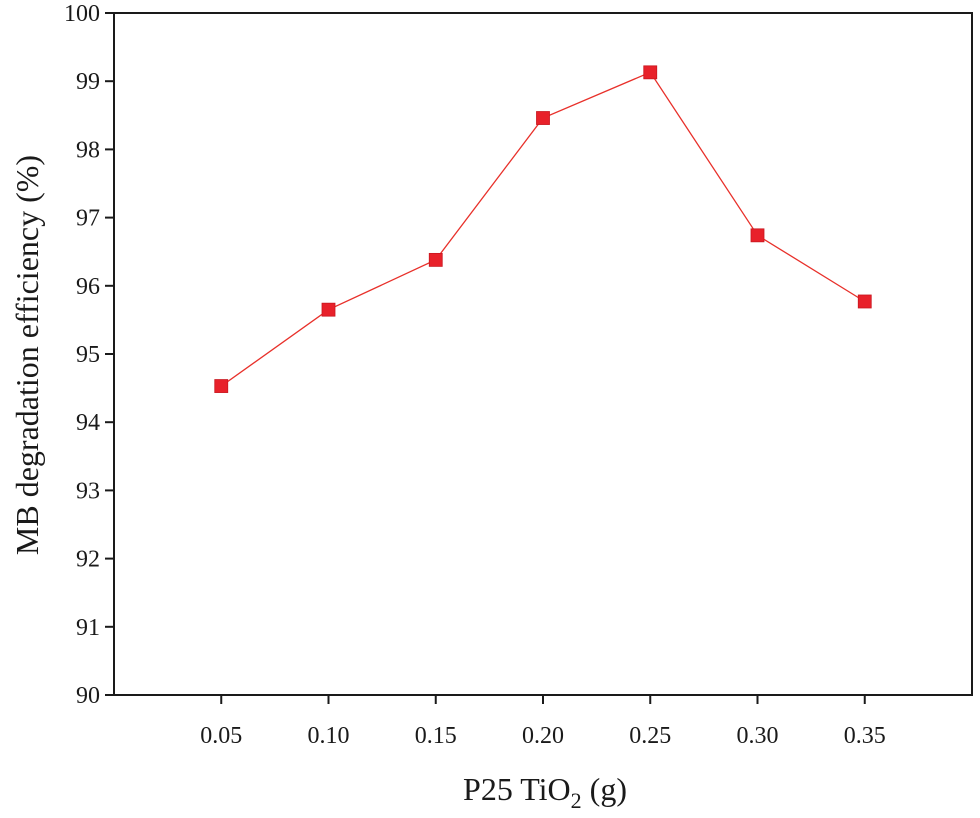 The height and width of the screenshot is (818, 980). What do you see at coordinates (88, 696) in the screenshot?
I see `y-tick-label-90: 90` at bounding box center [88, 696].